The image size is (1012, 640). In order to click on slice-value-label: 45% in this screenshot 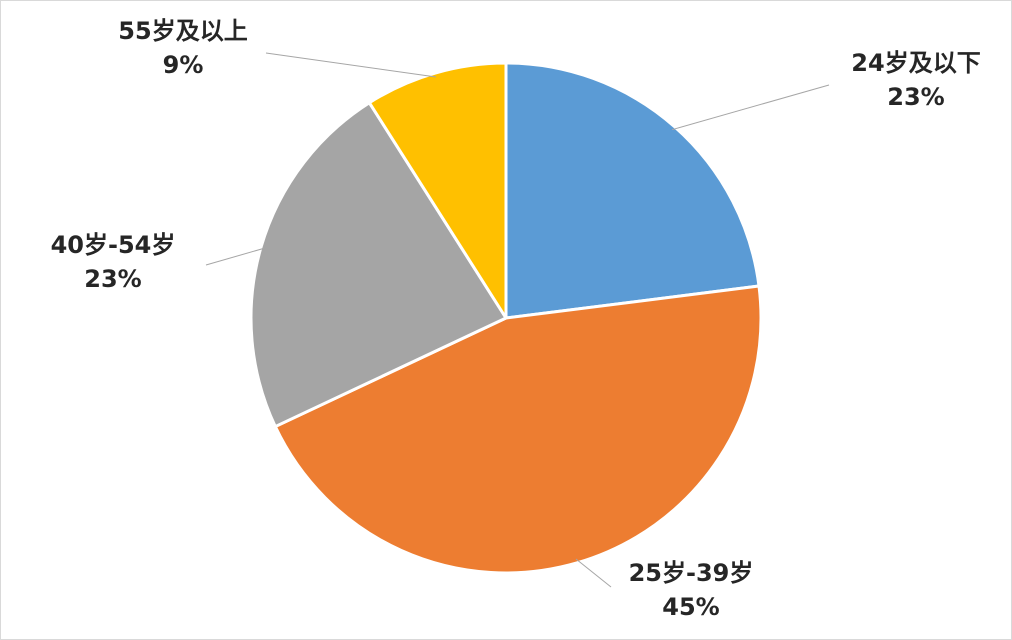, I will do `click(690, 607)`.